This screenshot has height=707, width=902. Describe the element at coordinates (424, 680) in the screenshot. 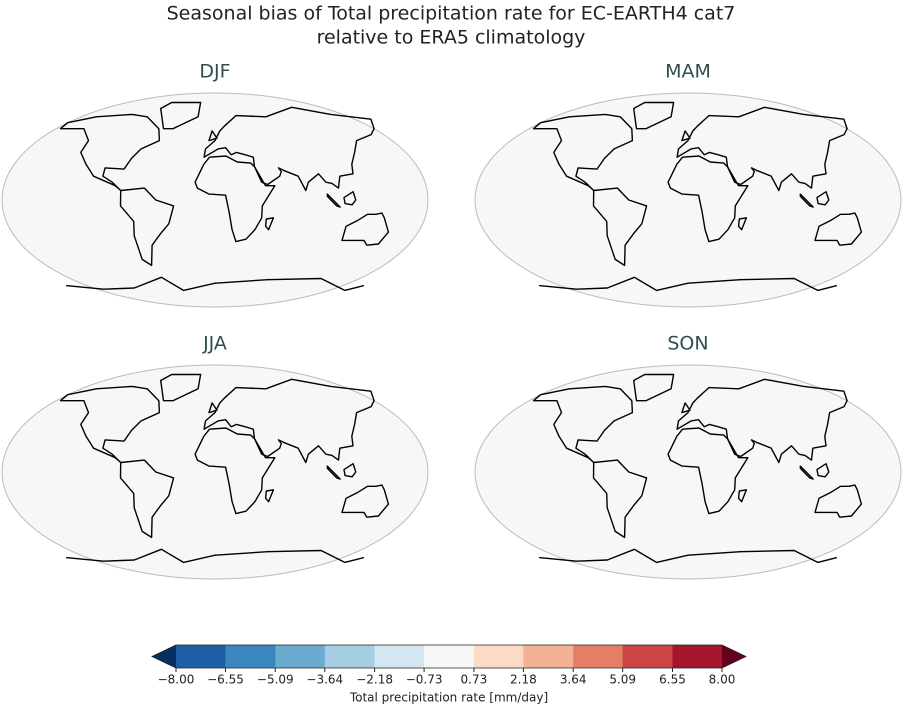

I see `colorbar-tick-label: −0.73` at that location.